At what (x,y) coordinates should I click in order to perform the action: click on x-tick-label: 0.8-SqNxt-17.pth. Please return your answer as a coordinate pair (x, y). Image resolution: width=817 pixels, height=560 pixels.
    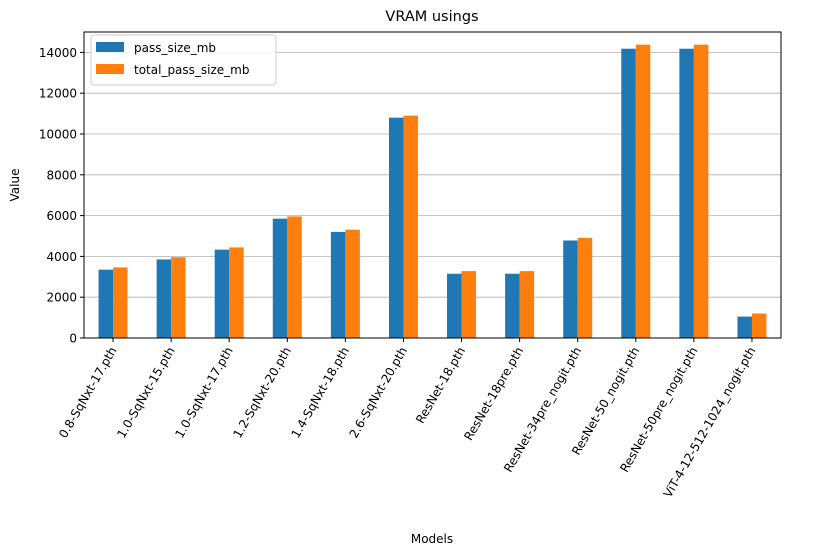
    Looking at the image, I should click on (88, 393).